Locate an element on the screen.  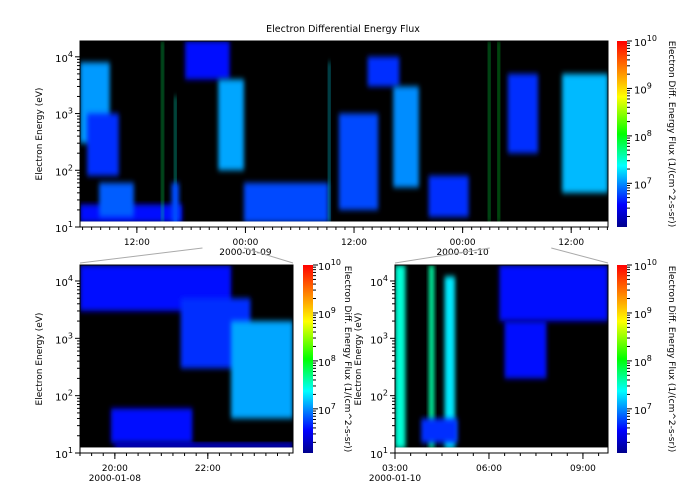
x-tick-label: 06:00 is located at coordinates (489, 469).